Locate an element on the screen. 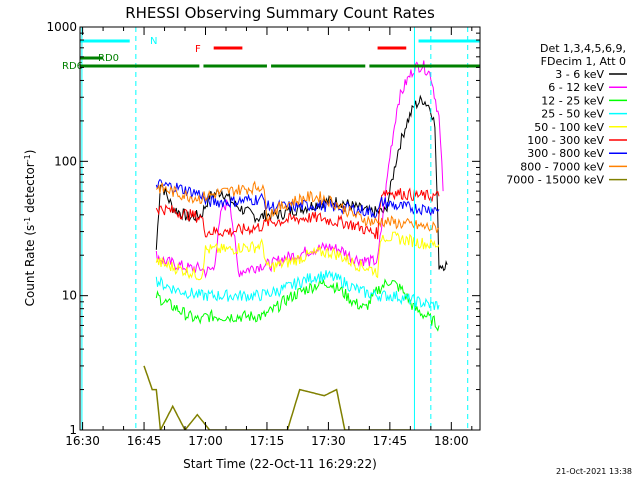 Image resolution: width=640 pixels, height=480 pixels. legend-label-6: 100 - 300 keV is located at coordinates (565, 140).